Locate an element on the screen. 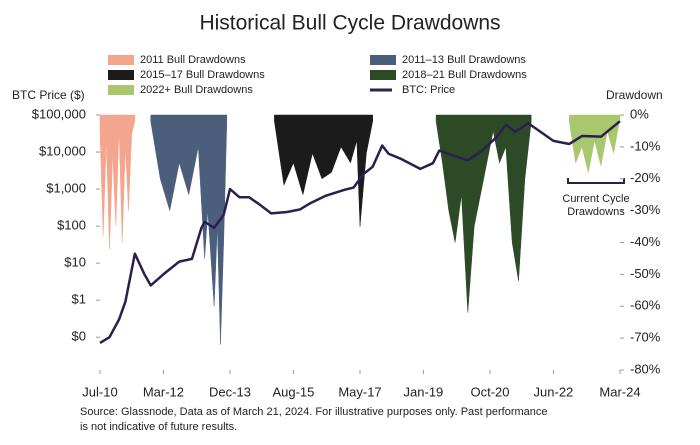 This screenshot has height=445, width=700. y2-tick-label: -20% is located at coordinates (645, 177).